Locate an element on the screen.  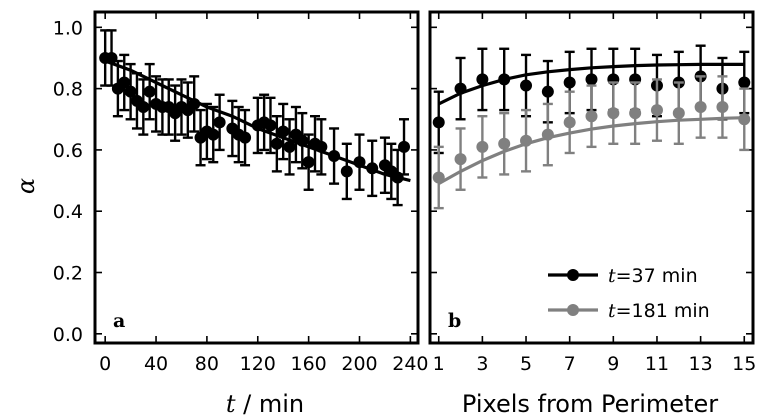
legend-label-value: =37 min is located at coordinates (657, 276).